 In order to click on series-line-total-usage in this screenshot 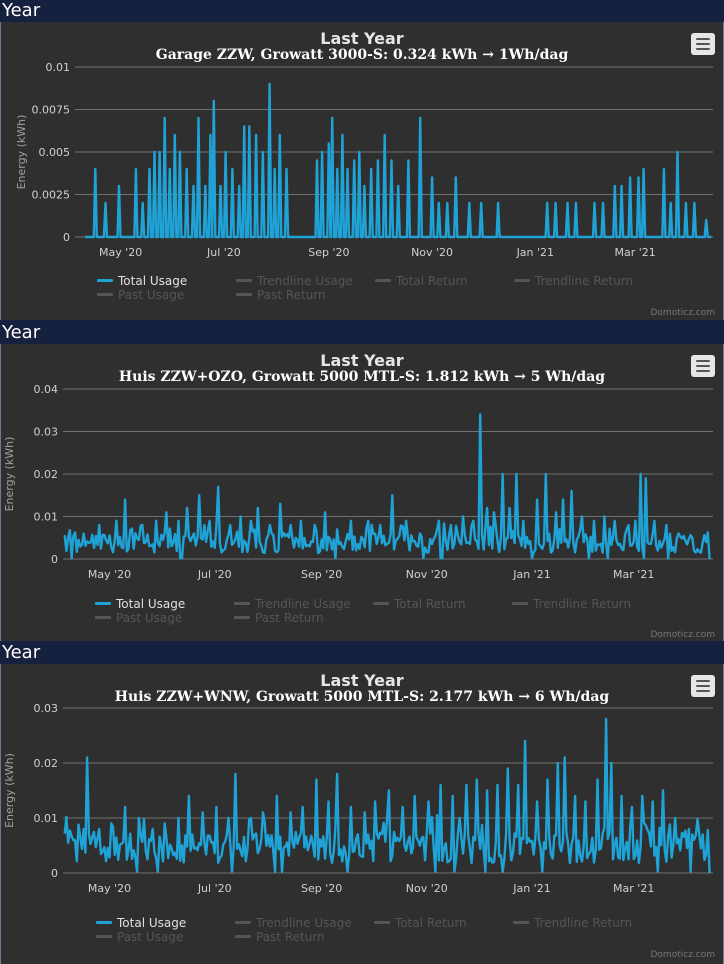, I will do `click(398, 160)`.